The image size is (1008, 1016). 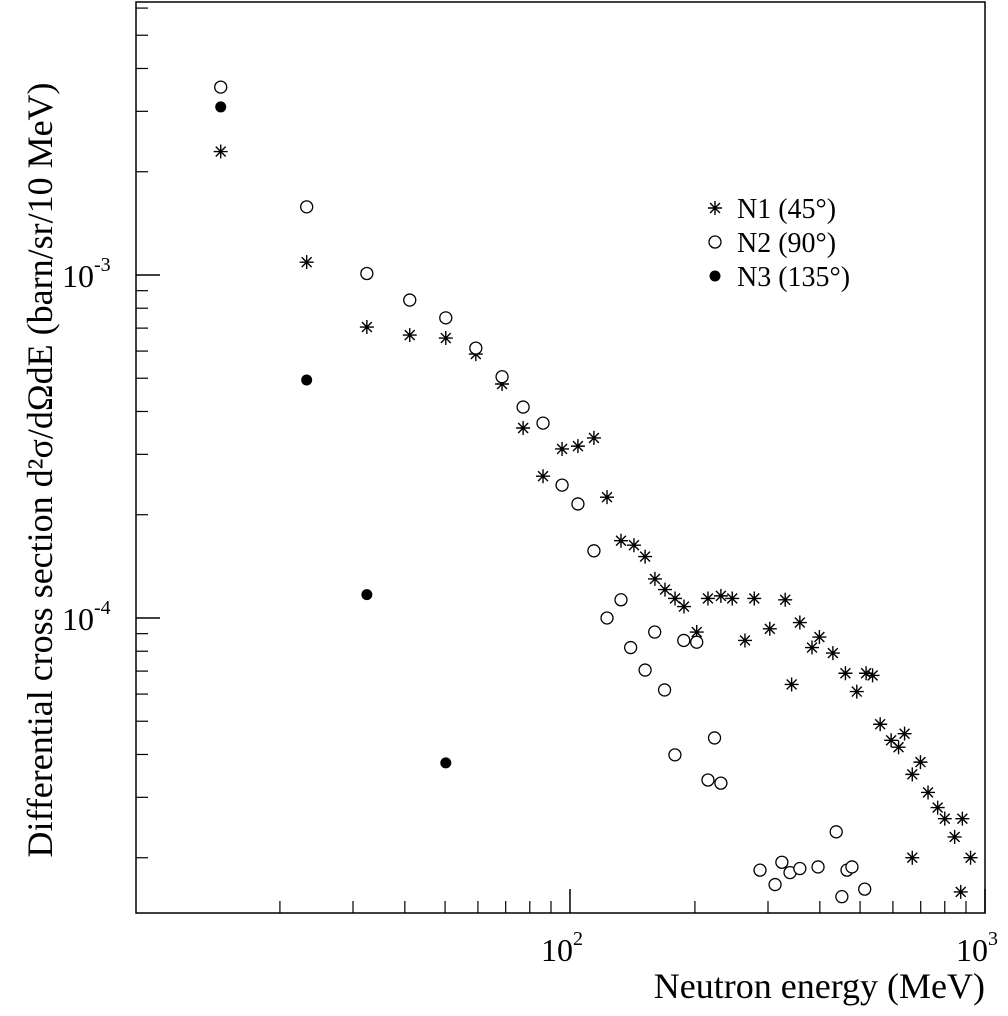 I want to click on y-tick-exp: -4, so click(x=102, y=608).